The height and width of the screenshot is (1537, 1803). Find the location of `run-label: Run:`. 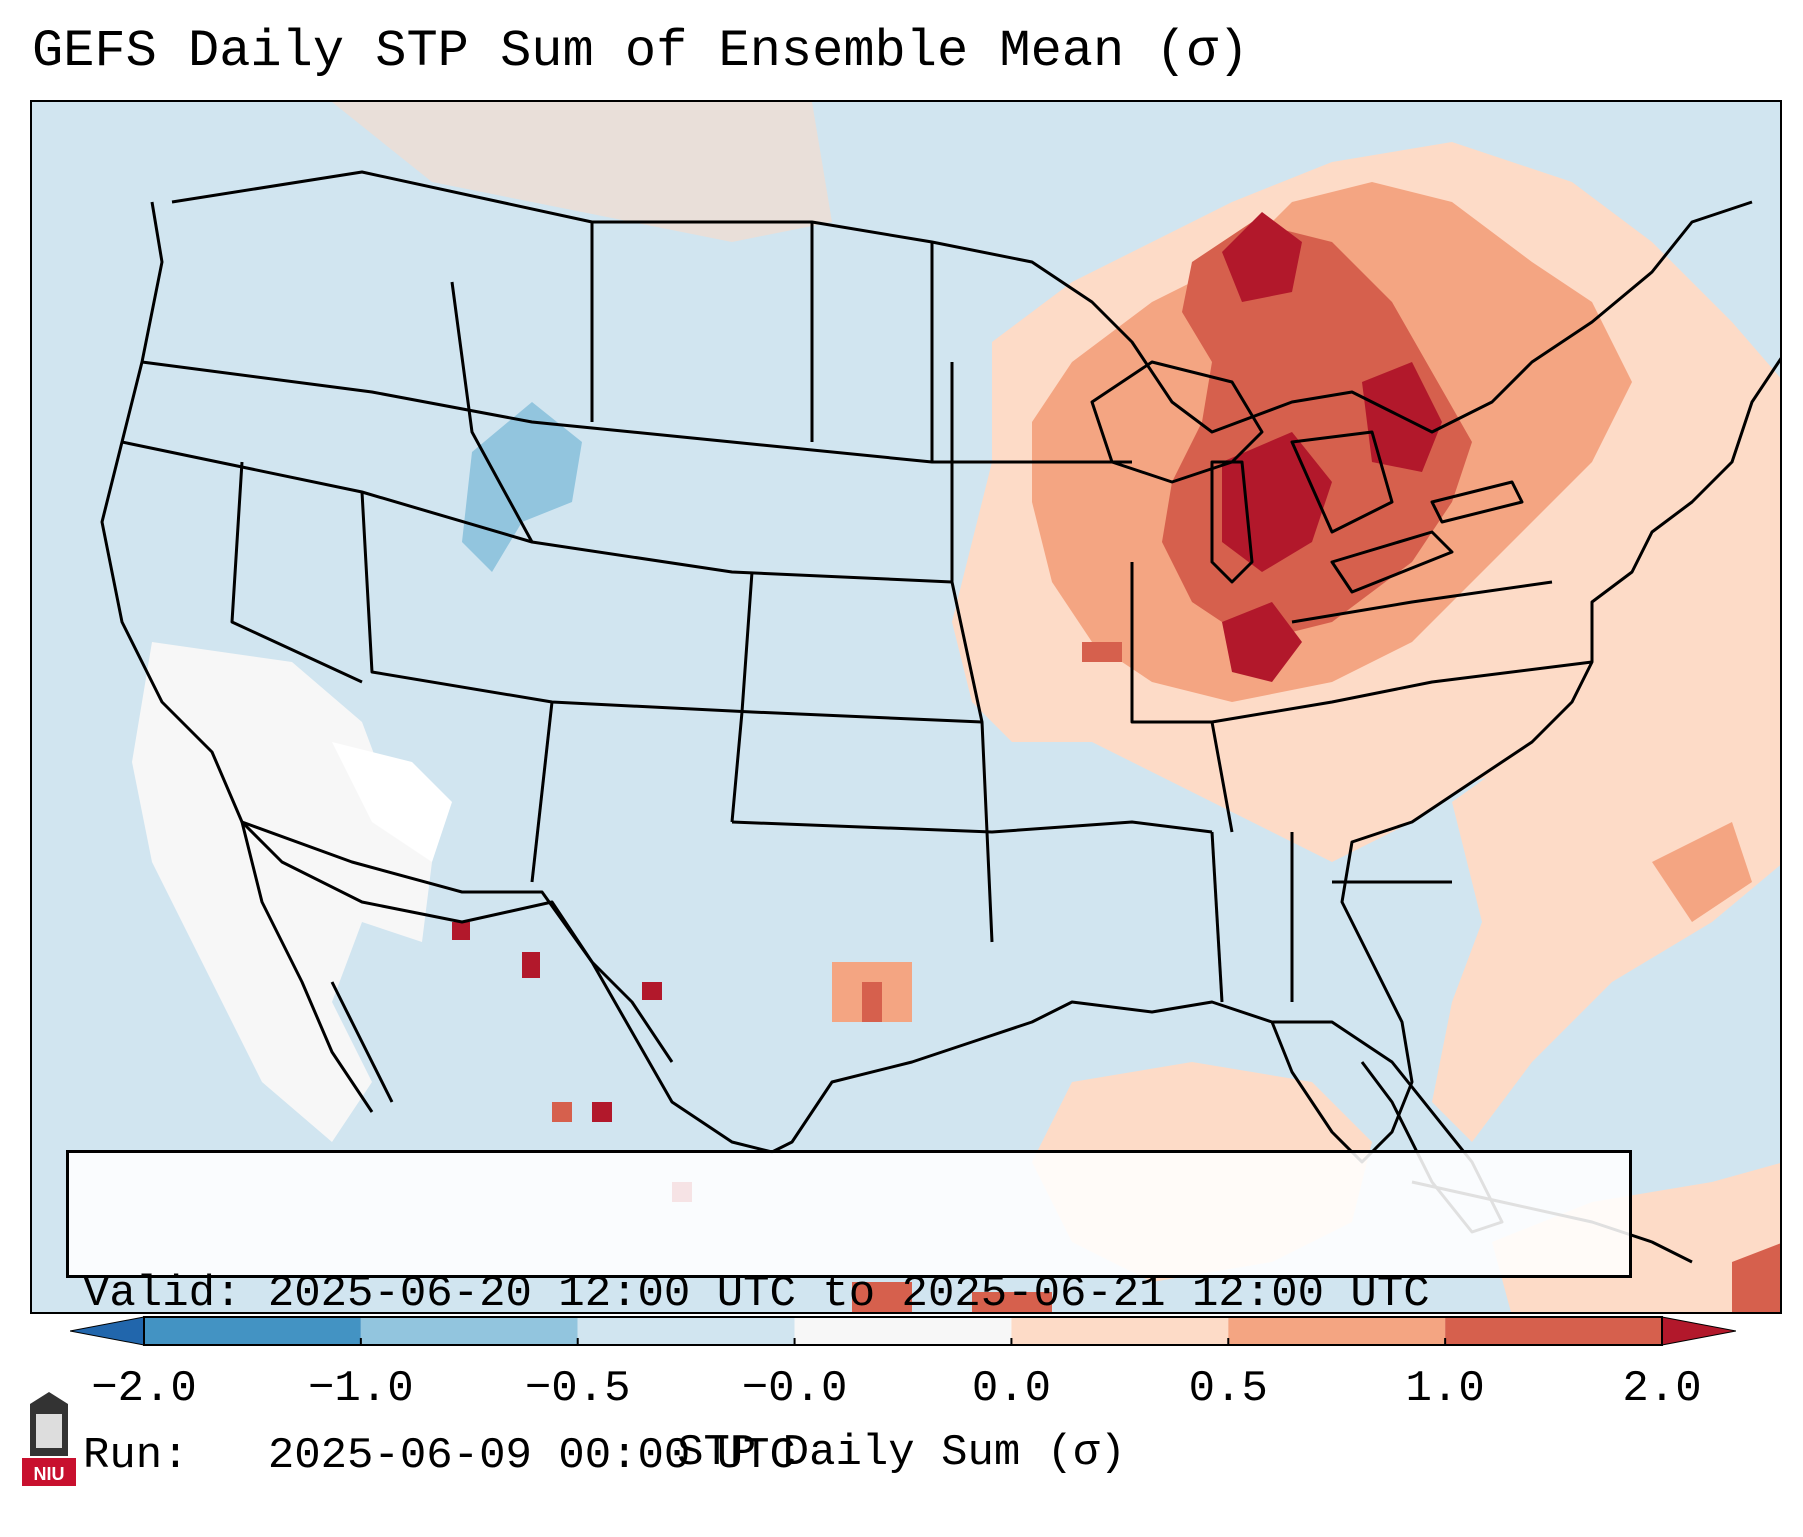

run-label: Run: is located at coordinates (136, 1456).